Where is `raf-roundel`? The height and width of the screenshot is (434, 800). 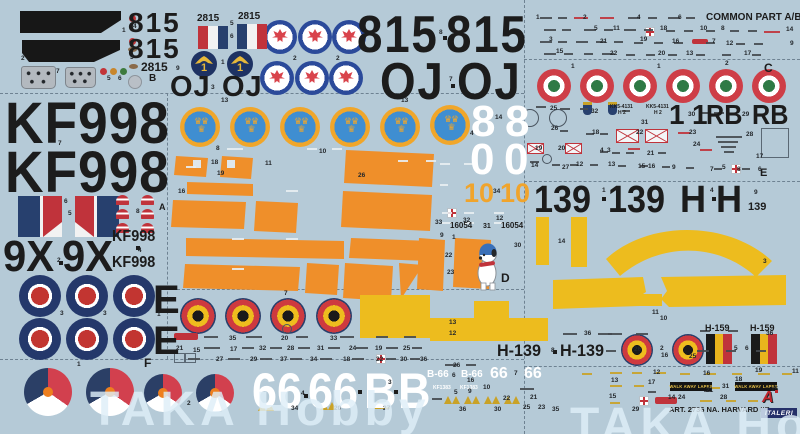 raf-roundel is located at coordinates (40, 296).